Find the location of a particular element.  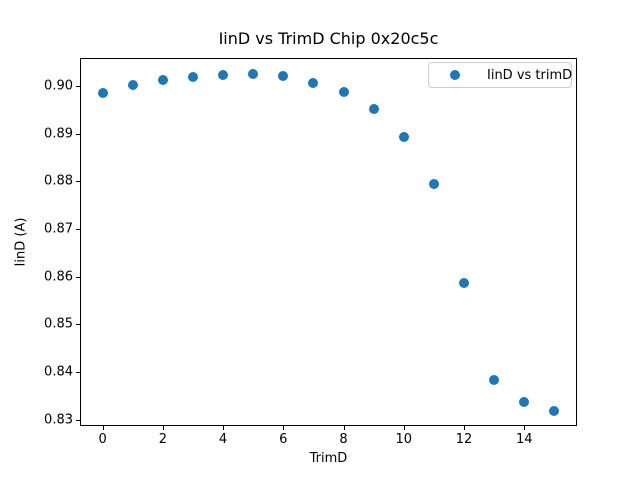

legend: IinD vs trimD is located at coordinates (500, 75).